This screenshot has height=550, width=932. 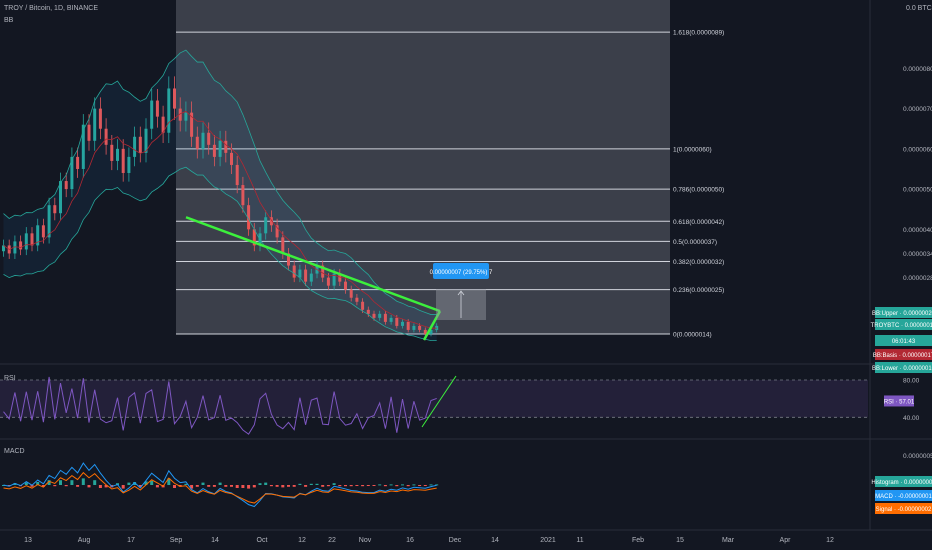 What do you see at coordinates (9, 20) in the screenshot?
I see `bb-indicator-label: BB` at bounding box center [9, 20].